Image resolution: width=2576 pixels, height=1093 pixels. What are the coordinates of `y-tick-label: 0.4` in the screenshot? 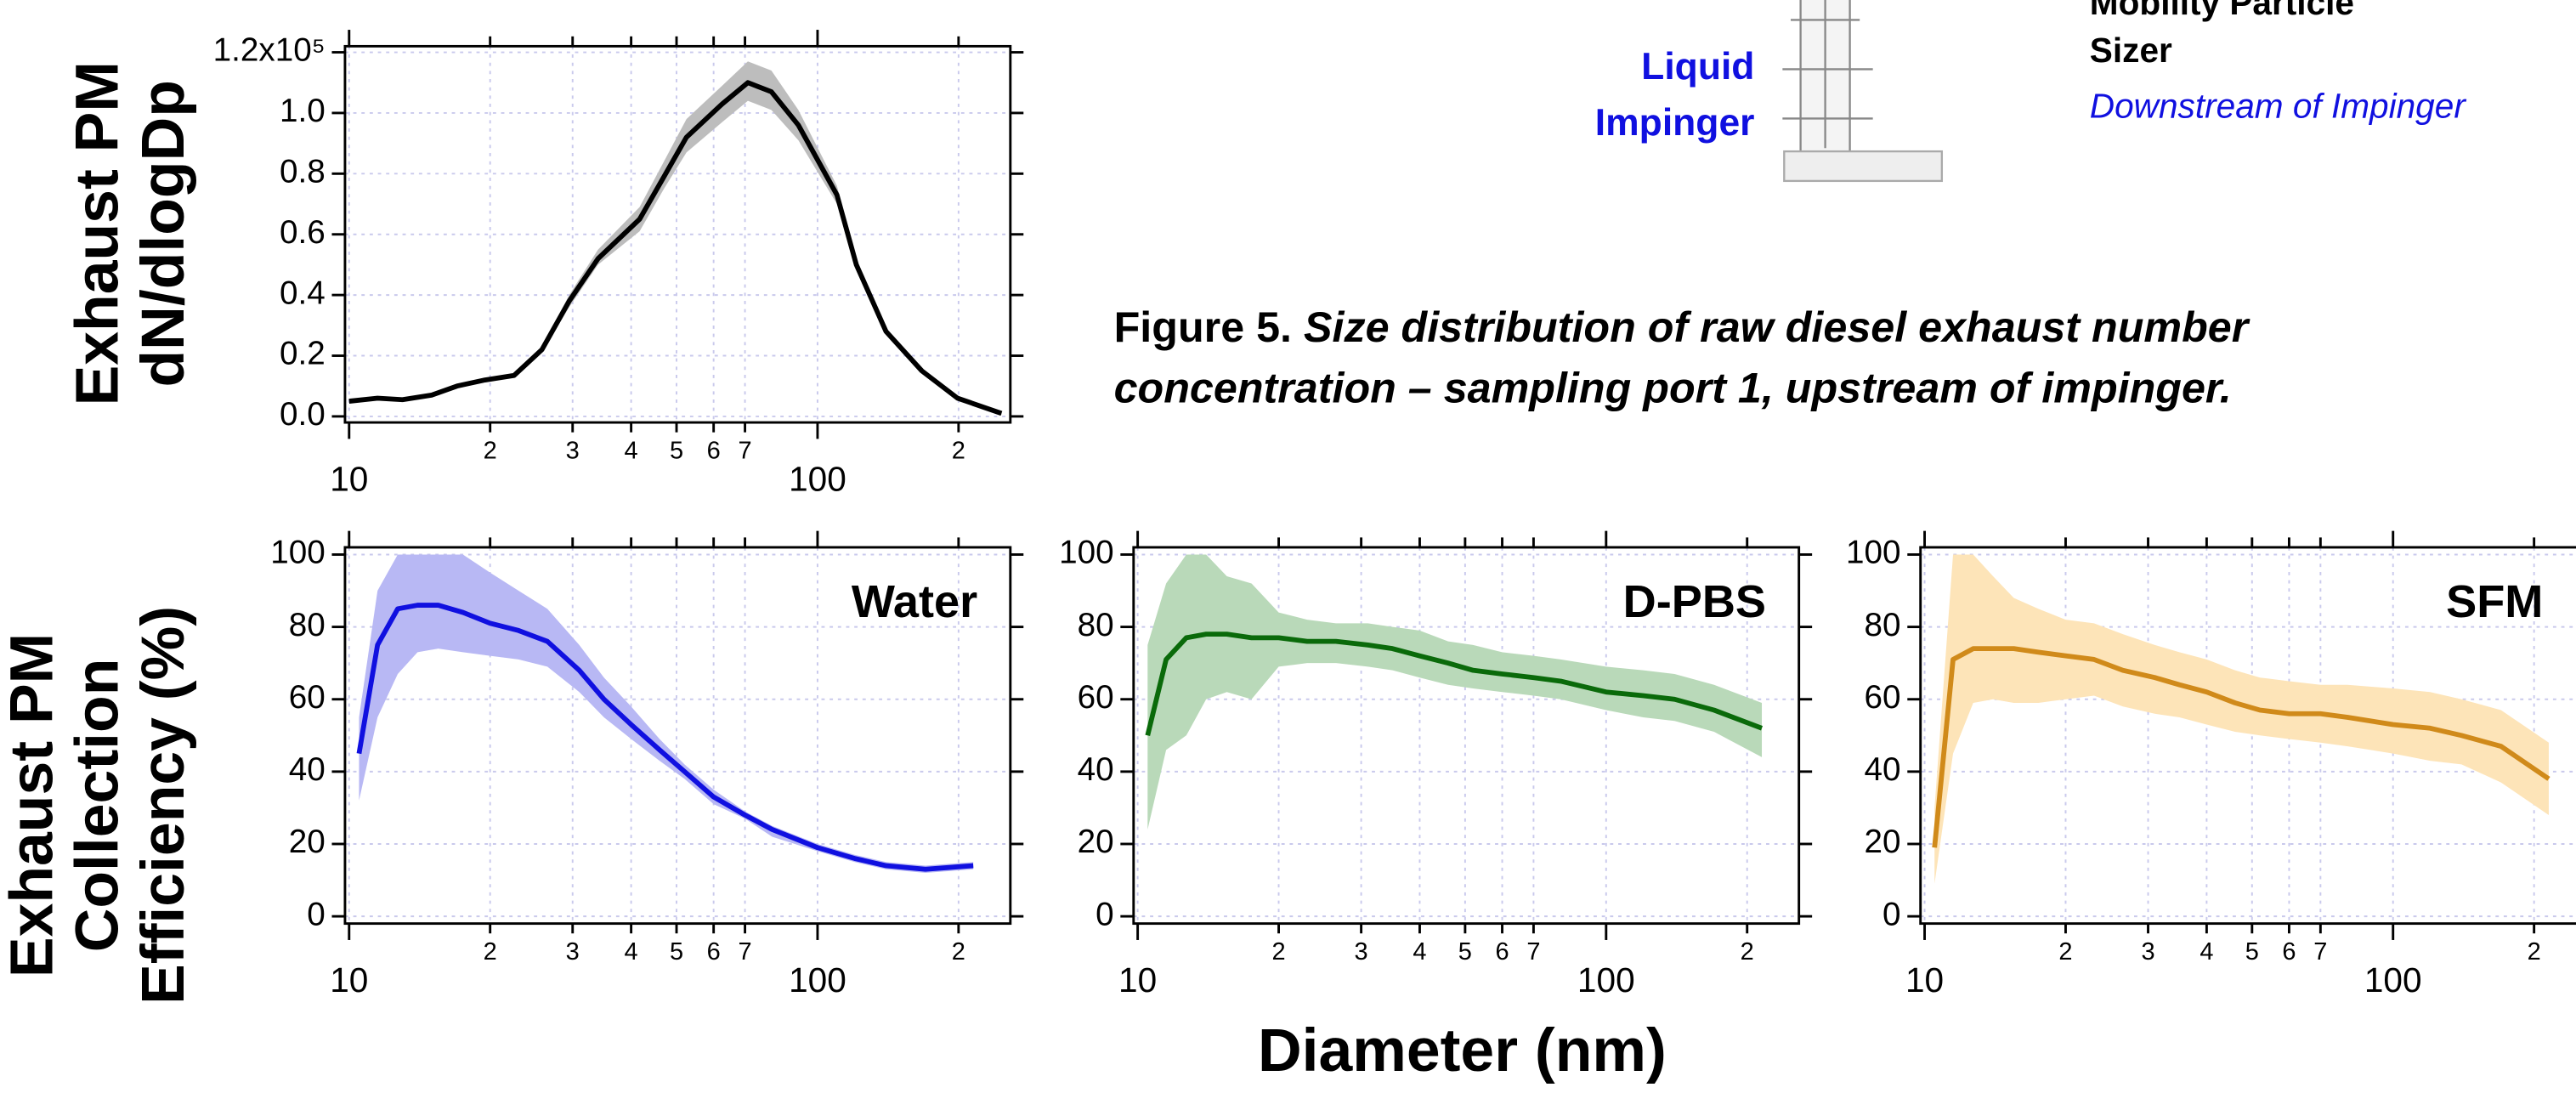 It's located at (303, 293).